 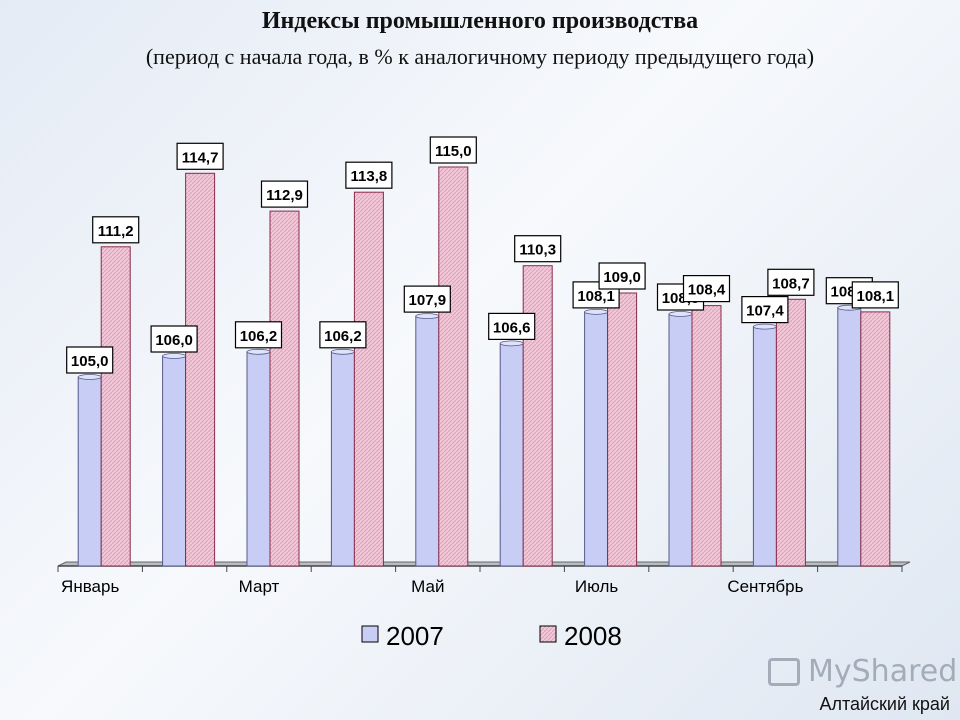 I want to click on x-tick-label: Июль, so click(x=597, y=586).